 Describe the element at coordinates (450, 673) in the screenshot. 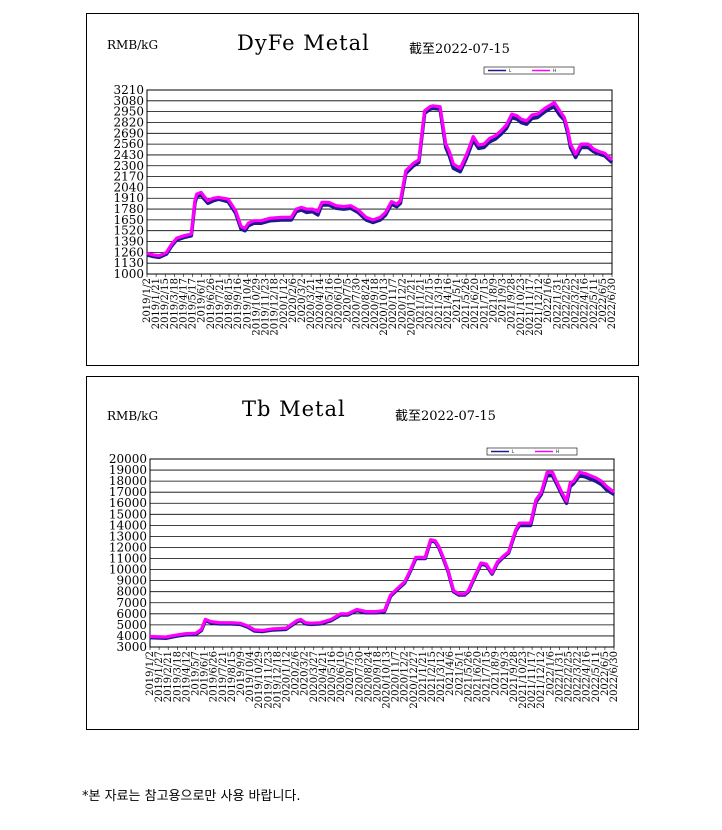

I see `x-tick-label: 2021/4/6` at that location.